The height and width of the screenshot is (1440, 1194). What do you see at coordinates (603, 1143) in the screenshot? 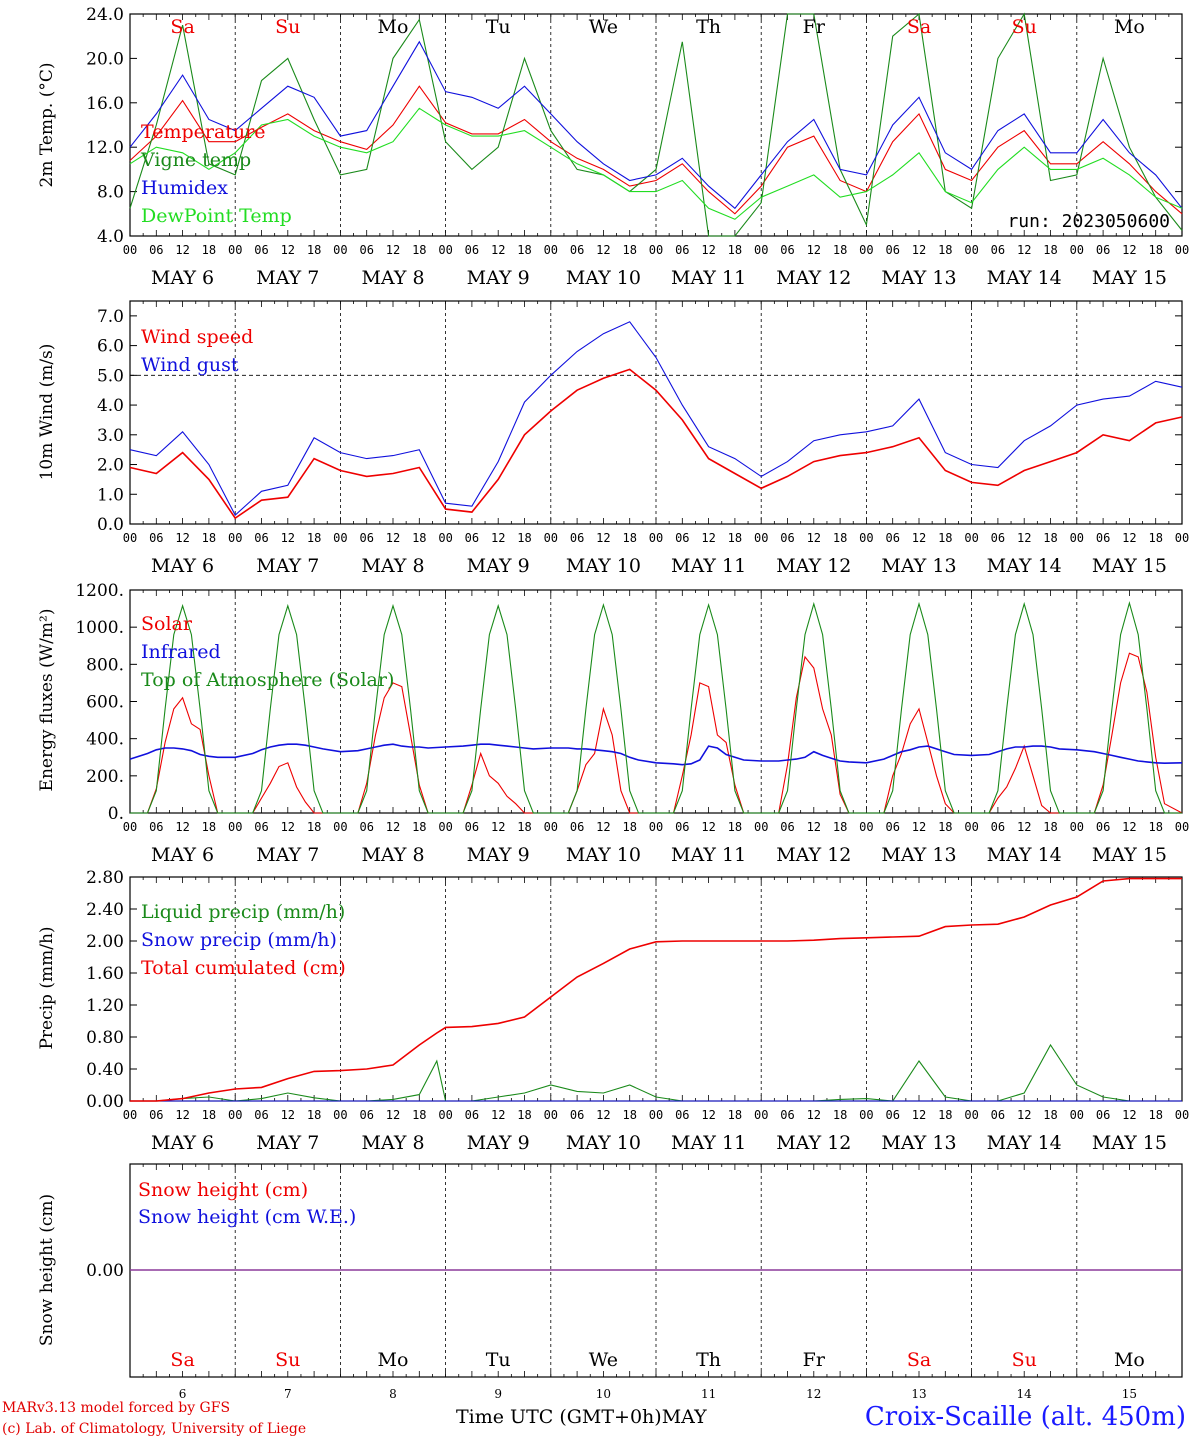
I see `date-label: MAY 10` at bounding box center [603, 1143].